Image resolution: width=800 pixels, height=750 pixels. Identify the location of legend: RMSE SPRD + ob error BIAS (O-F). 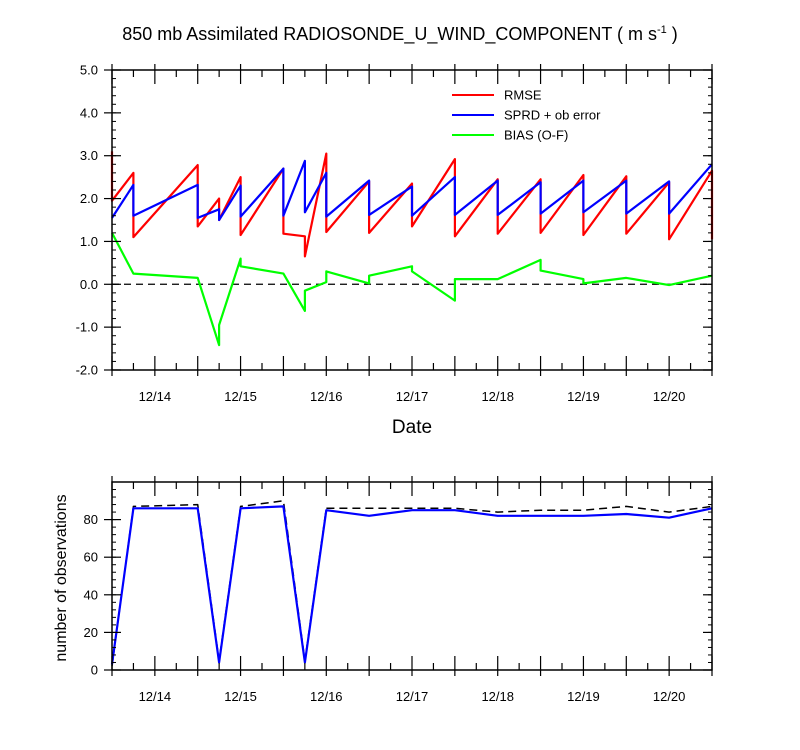
(526, 115).